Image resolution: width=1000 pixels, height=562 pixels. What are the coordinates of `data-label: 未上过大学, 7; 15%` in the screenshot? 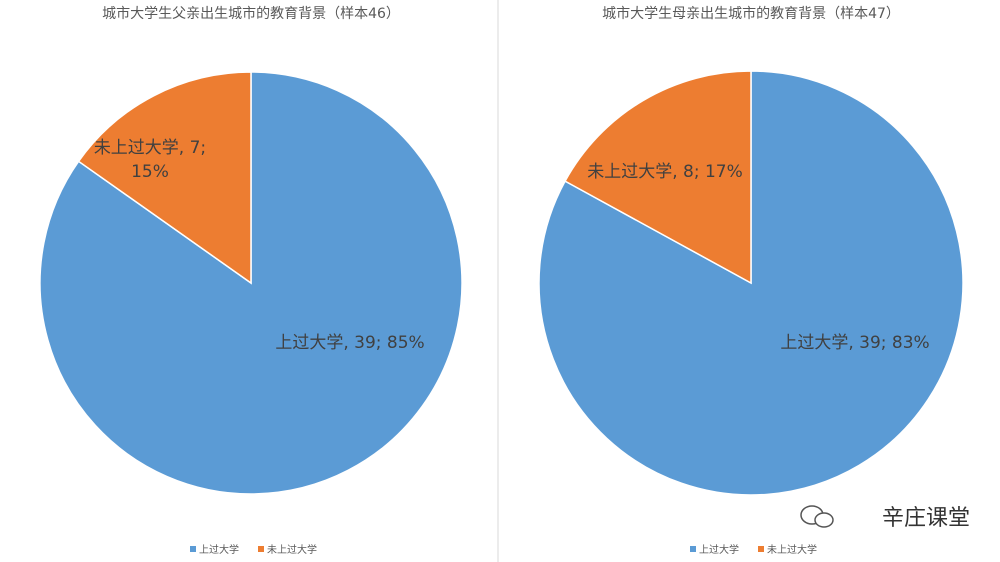 It's located at (150, 160).